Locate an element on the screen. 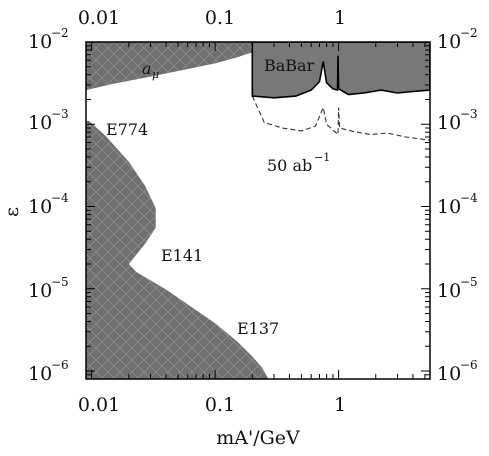  x-tick-label-top-0.1: 0.1 is located at coordinates (220, 18).